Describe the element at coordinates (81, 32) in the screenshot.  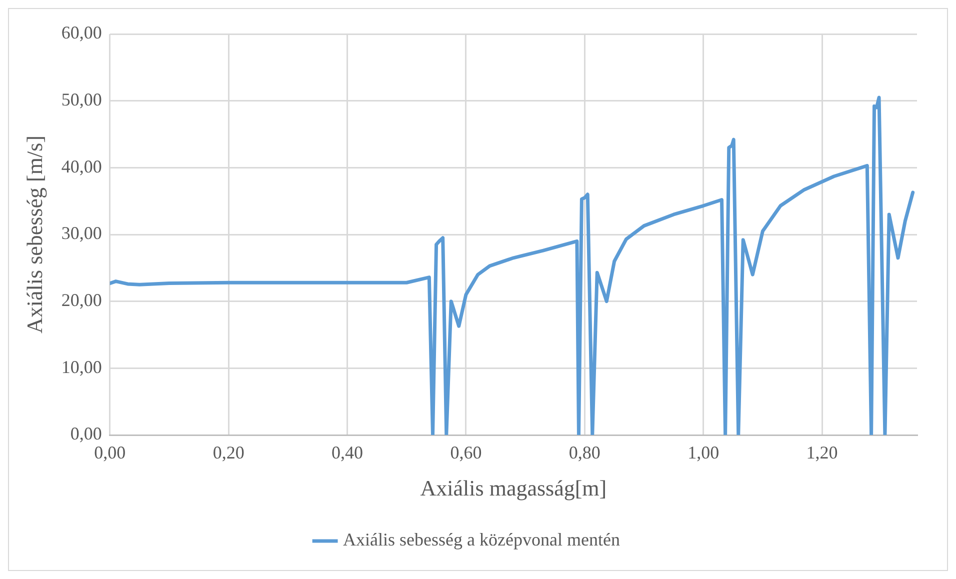
I see `y-tick-label: 60,00` at that location.